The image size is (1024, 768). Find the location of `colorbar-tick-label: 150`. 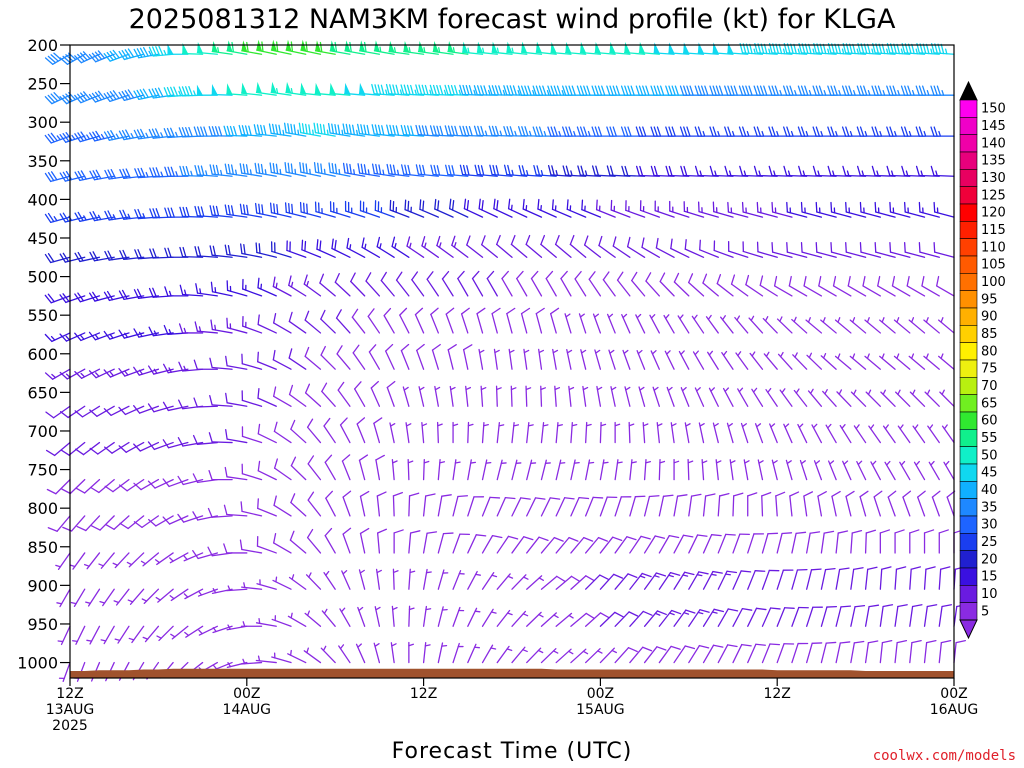

colorbar-tick-label: 150 is located at coordinates (993, 109).